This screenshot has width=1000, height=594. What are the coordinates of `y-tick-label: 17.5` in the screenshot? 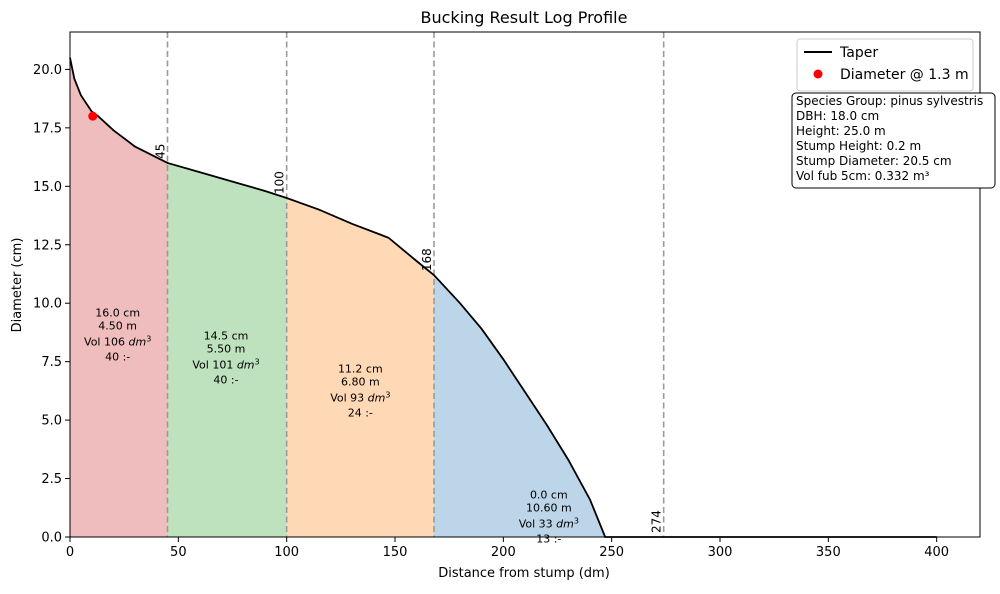 It's located at (47, 128).